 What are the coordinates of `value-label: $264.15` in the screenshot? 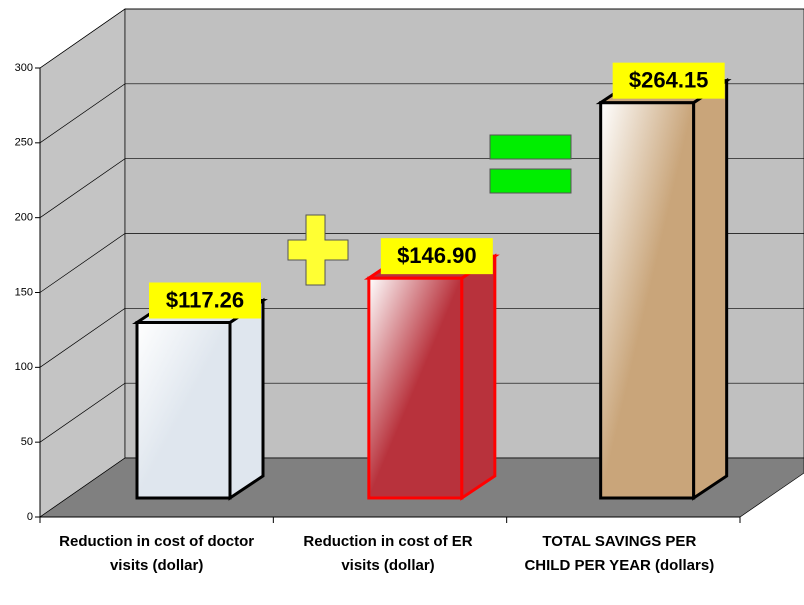 It's located at (669, 79).